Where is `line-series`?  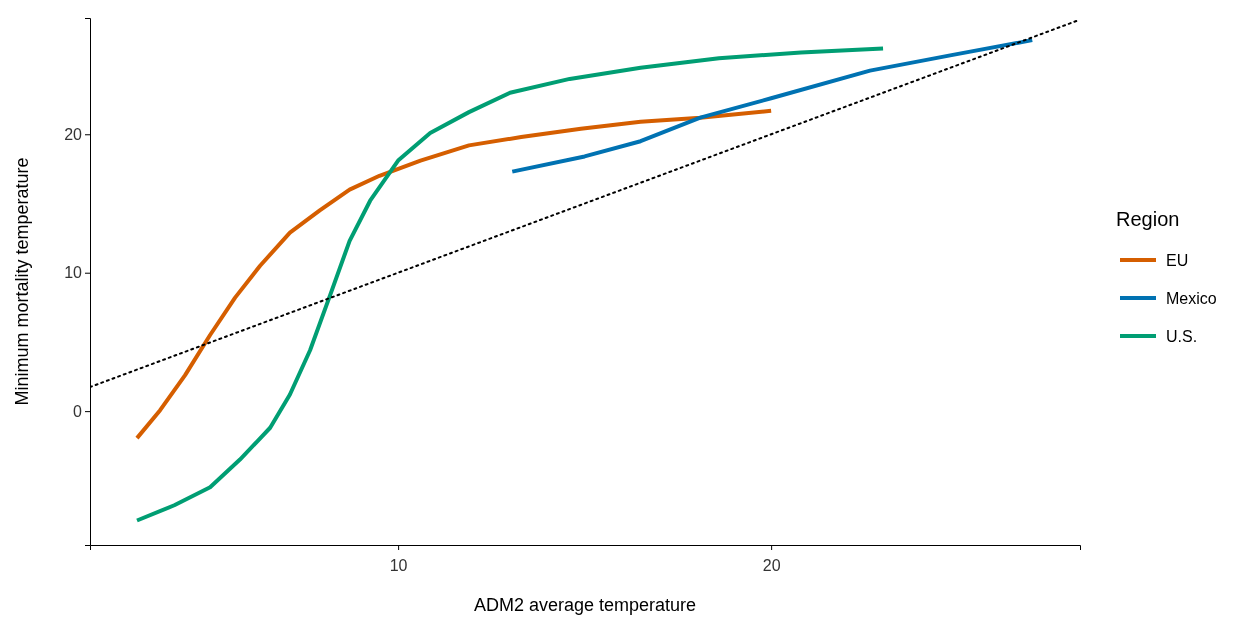 line-series is located at coordinates (772, 106).